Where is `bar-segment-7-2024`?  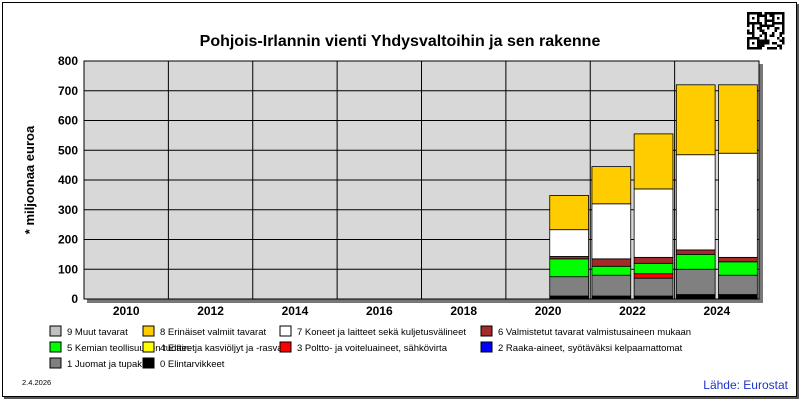 bar-segment-7-2024 is located at coordinates (695, 202).